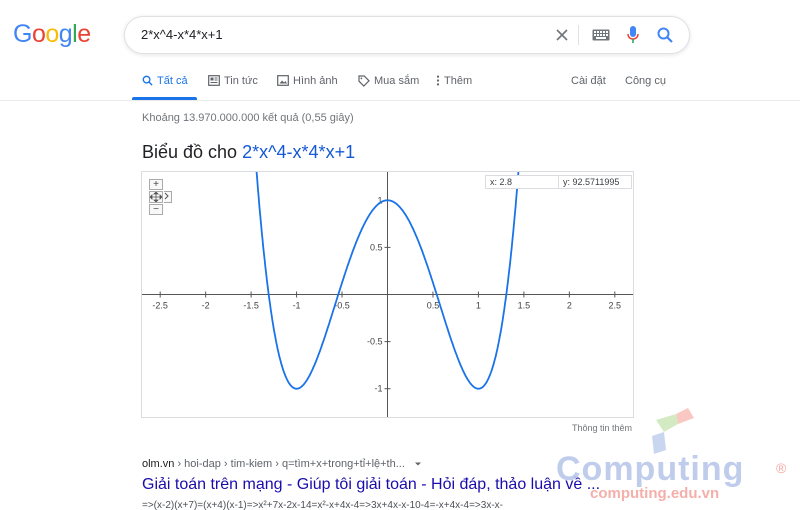 This screenshot has height=510, width=800. Describe the element at coordinates (650, 469) in the screenshot. I see `watermark-brand: Computing` at that location.